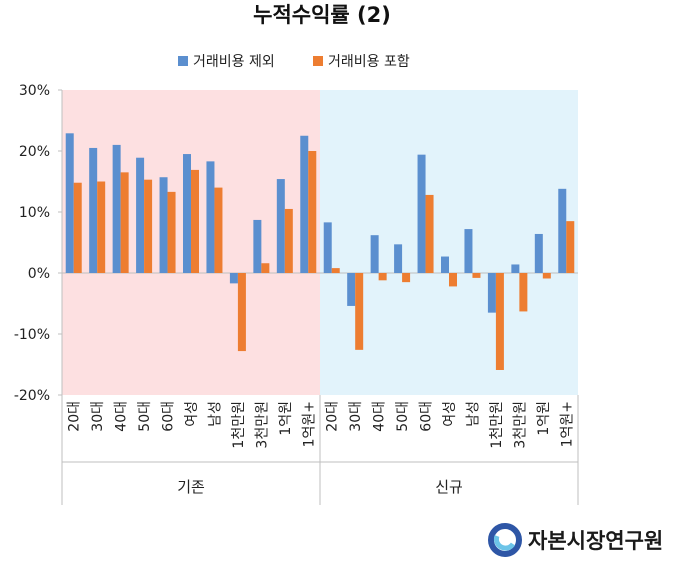 Image resolution: width=695 pixels, height=568 pixels. What do you see at coordinates (359, 311) in the screenshot?
I see `bar-2-2-s2` at bounding box center [359, 311].